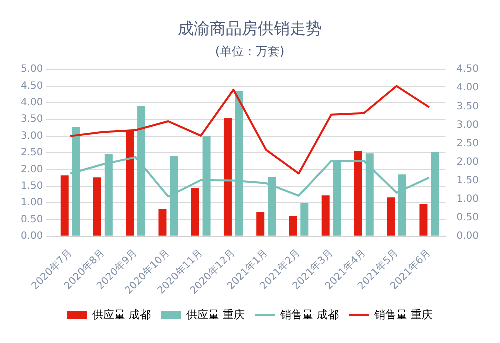 The width and height of the screenshot is (500, 343). I want to click on y-tick-label: 4.50, so click(32, 86).